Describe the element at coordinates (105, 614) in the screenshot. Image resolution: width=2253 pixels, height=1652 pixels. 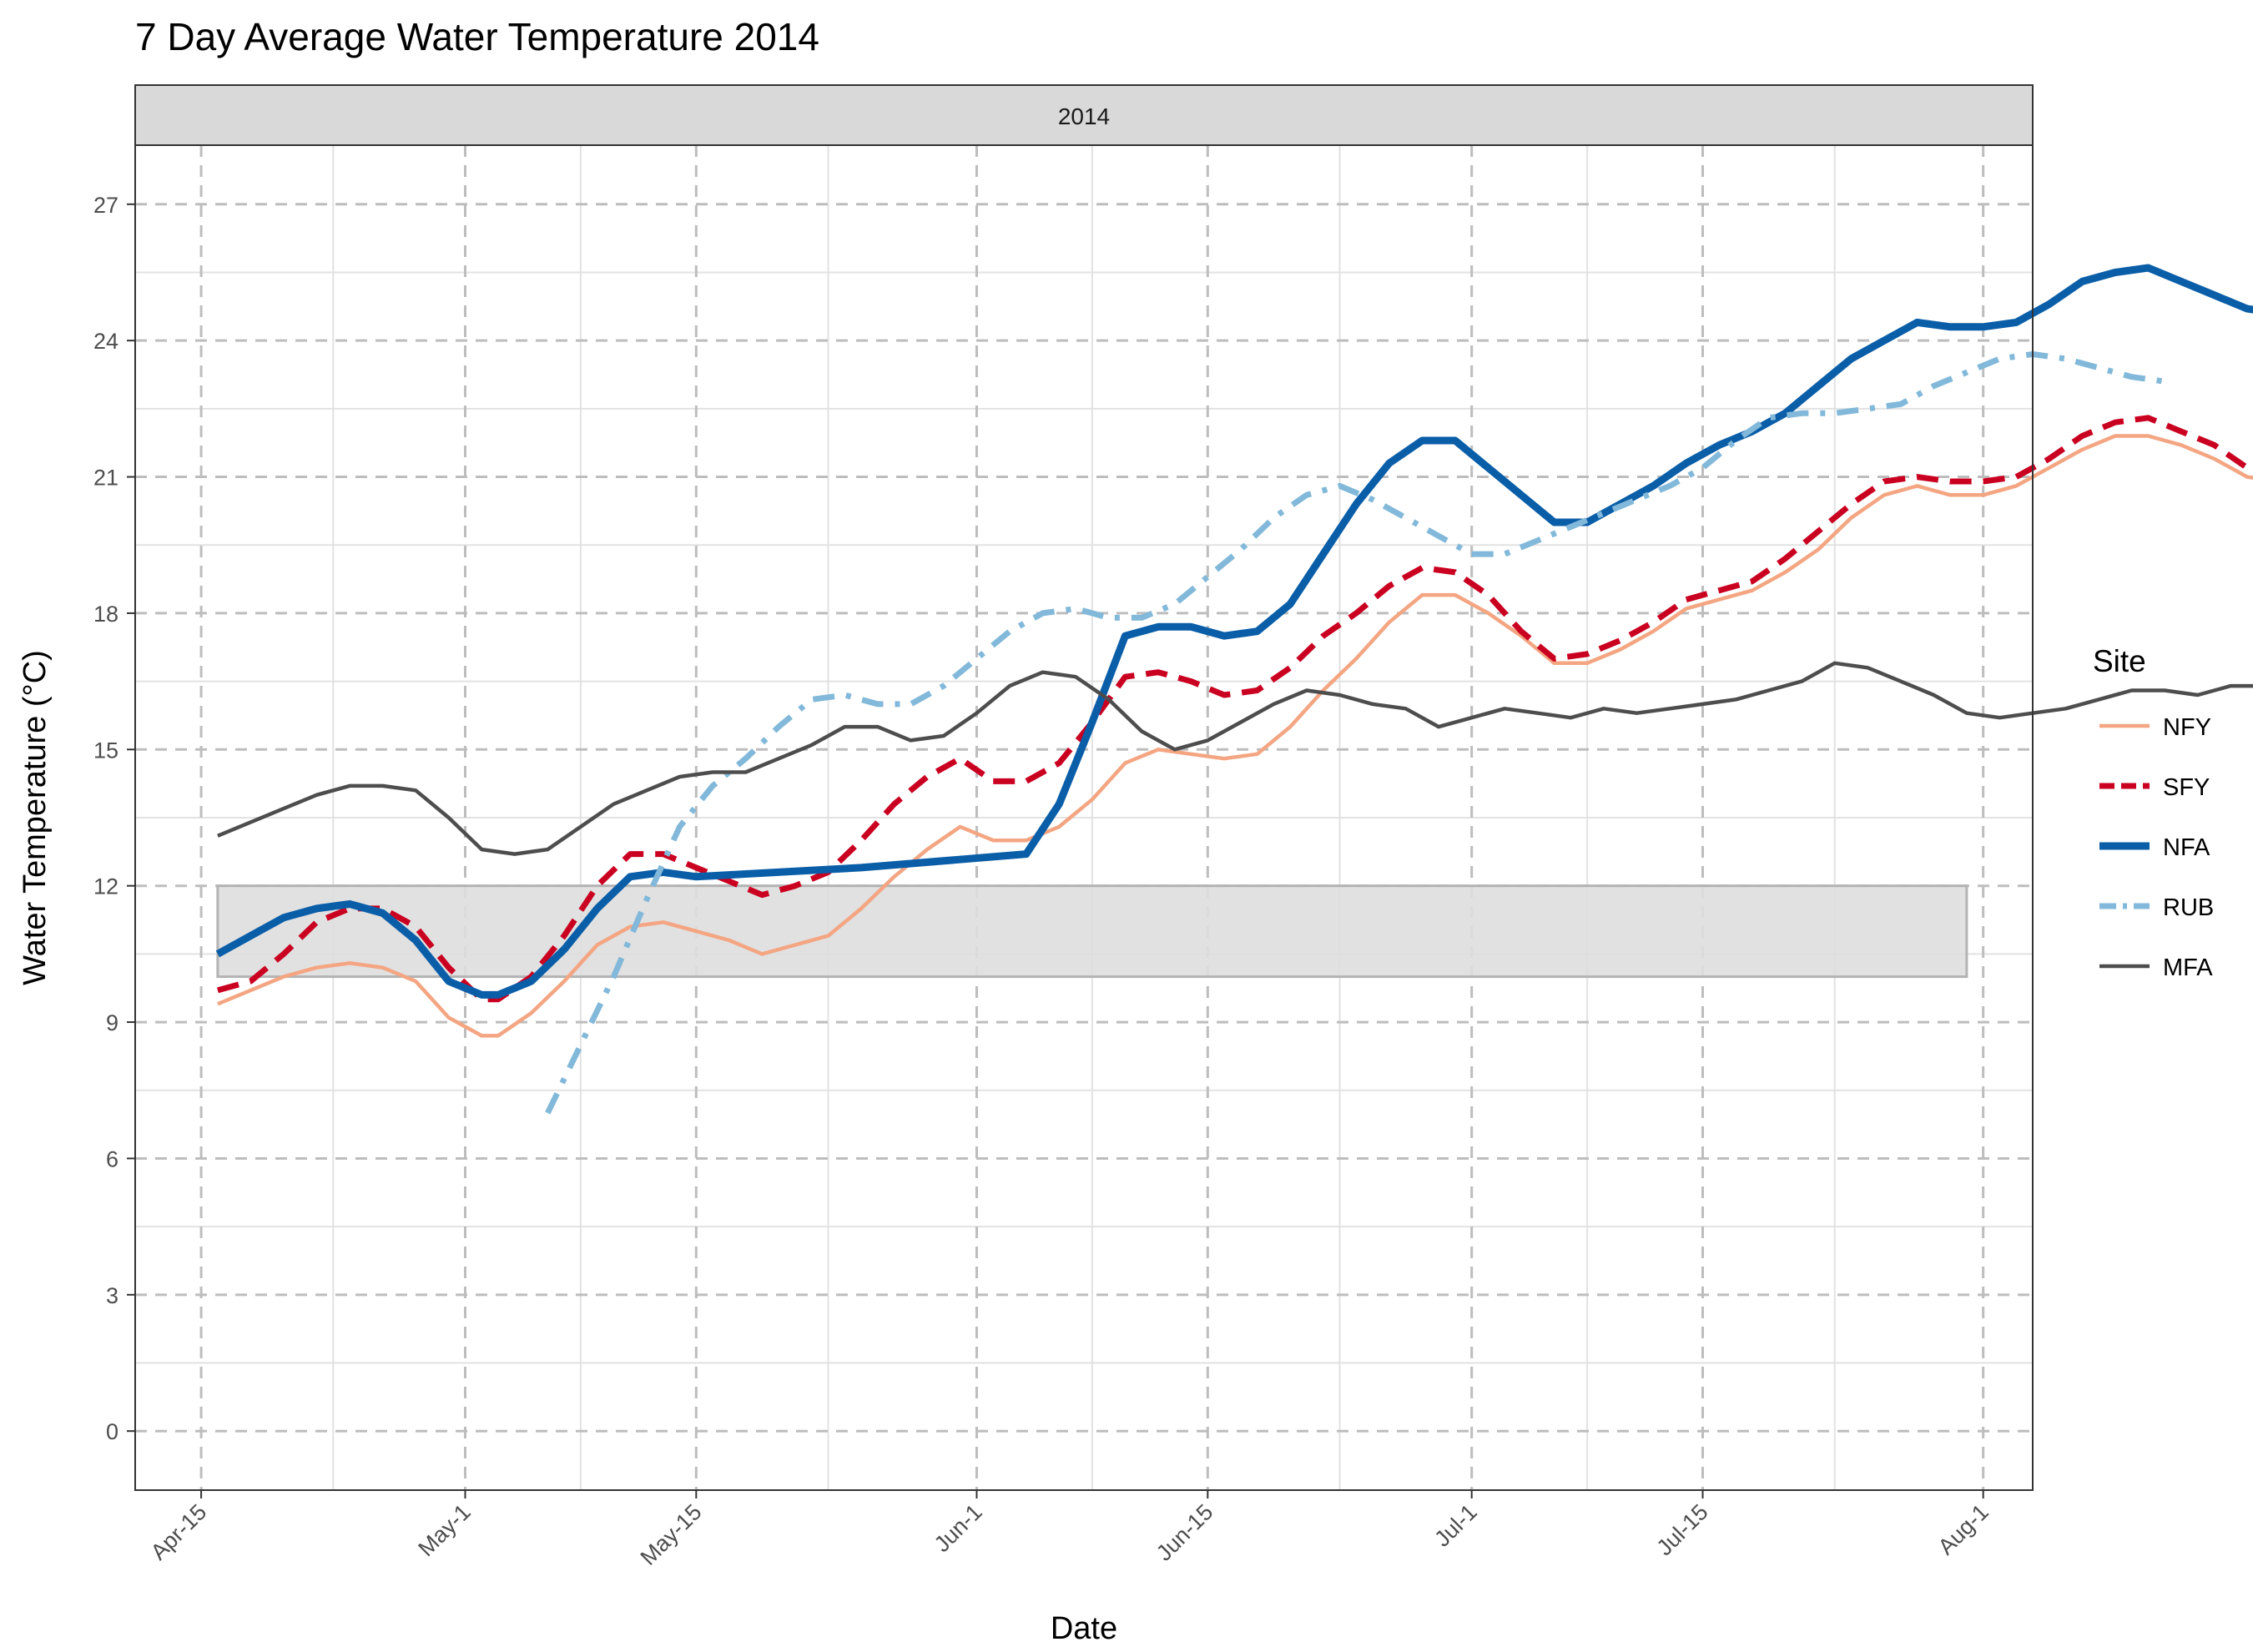
I see `y-tick-label: 18` at that location.